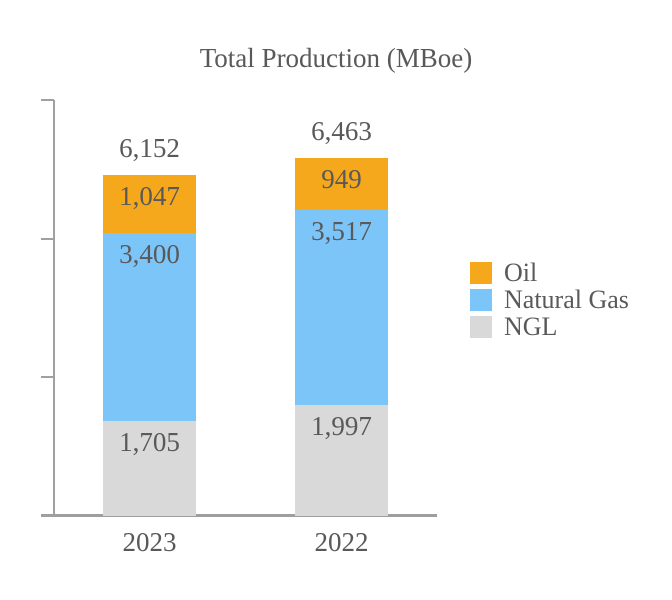 The image size is (672, 600). Describe the element at coordinates (54, 308) in the screenshot. I see `y-axis` at that location.